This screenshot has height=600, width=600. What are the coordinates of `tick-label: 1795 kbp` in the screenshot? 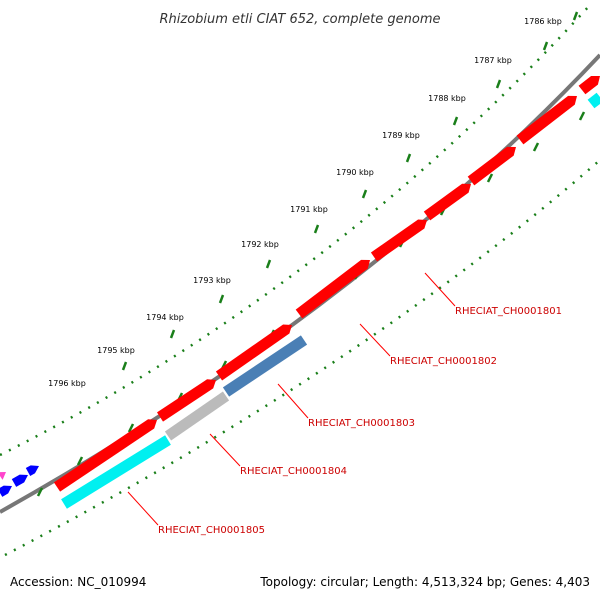 It's located at (116, 350).